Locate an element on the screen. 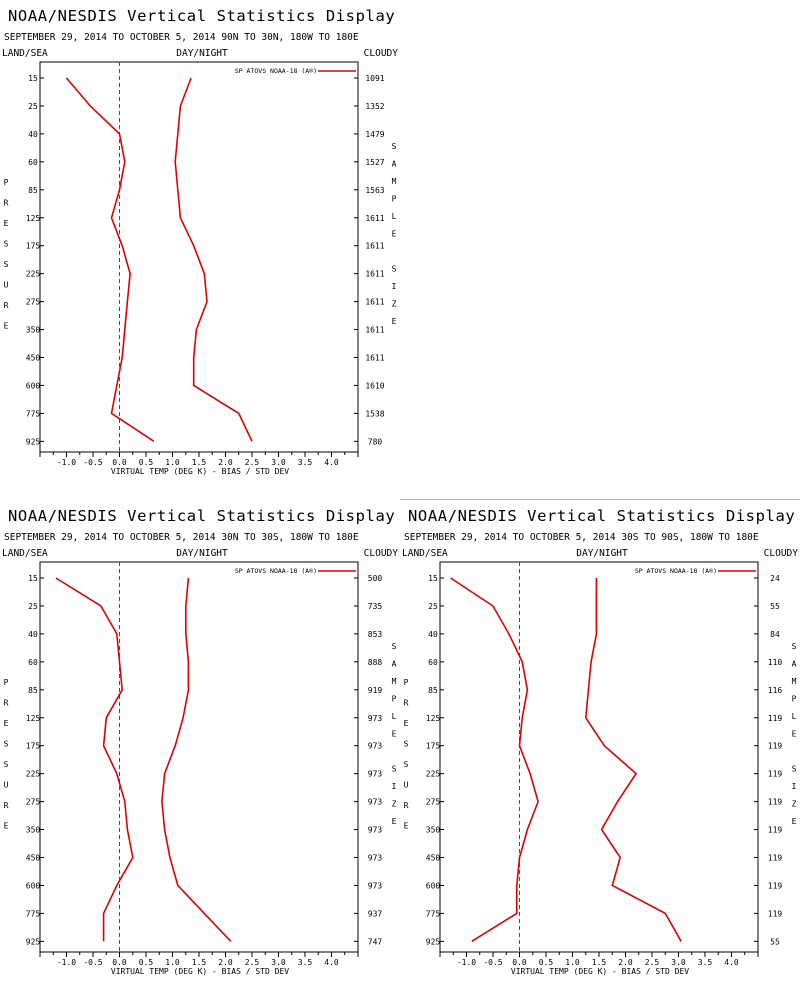  x-tick-label: 4.0 is located at coordinates (331, 462).